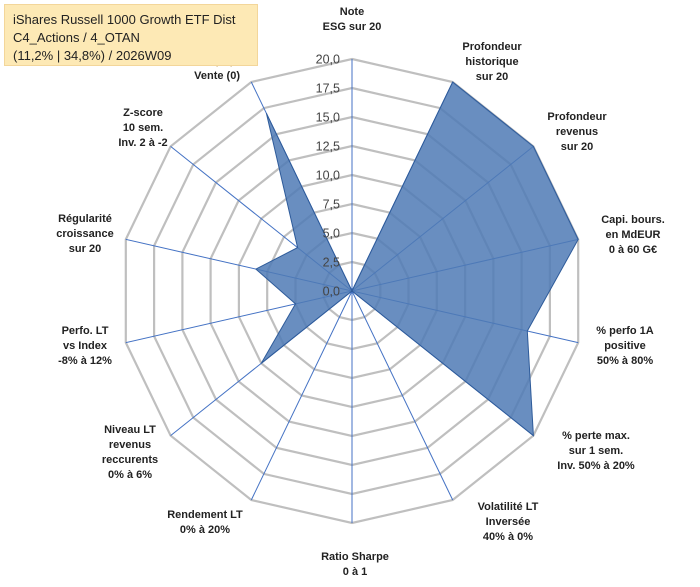 The image size is (700, 587). Describe the element at coordinates (142, 128) in the screenshot. I see `axis-label-12: Z-score 10 sem. Inv. 2 à -2` at that location.